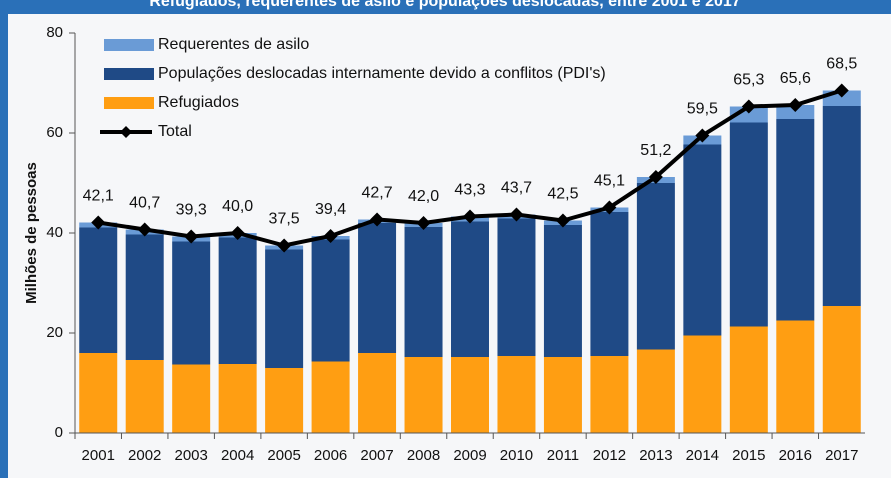  I want to click on x-tick-label: 2016, so click(795, 455).